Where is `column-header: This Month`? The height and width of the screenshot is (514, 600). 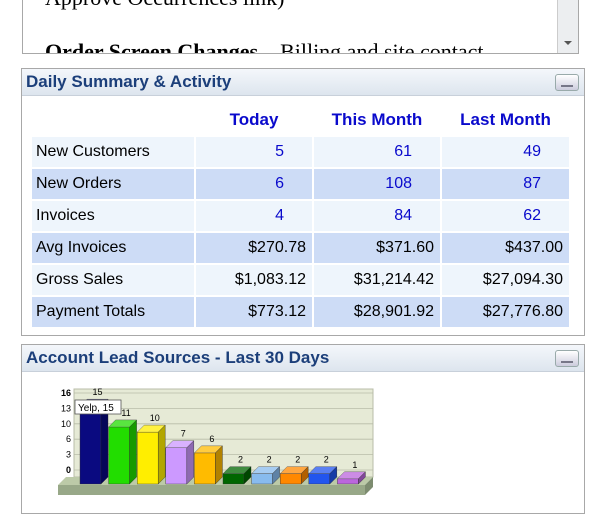
column-header: This Month is located at coordinates (377, 119).